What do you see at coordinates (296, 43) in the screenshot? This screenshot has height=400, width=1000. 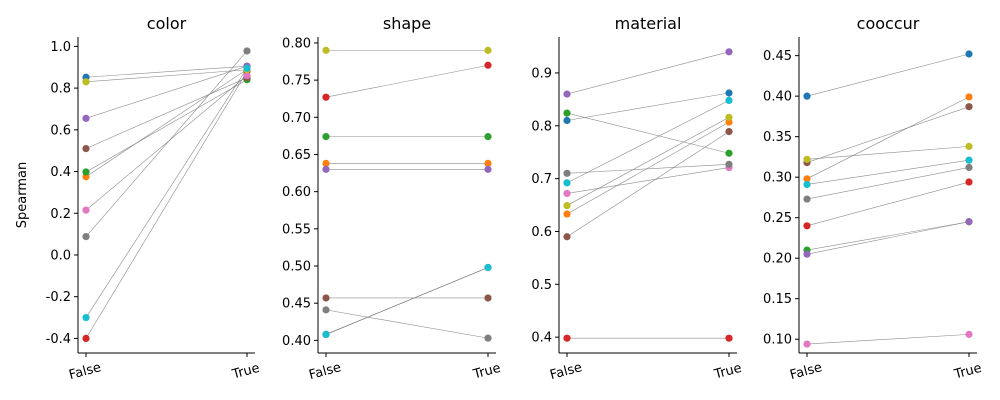 I see `y-tick-label: 0.80` at bounding box center [296, 43].